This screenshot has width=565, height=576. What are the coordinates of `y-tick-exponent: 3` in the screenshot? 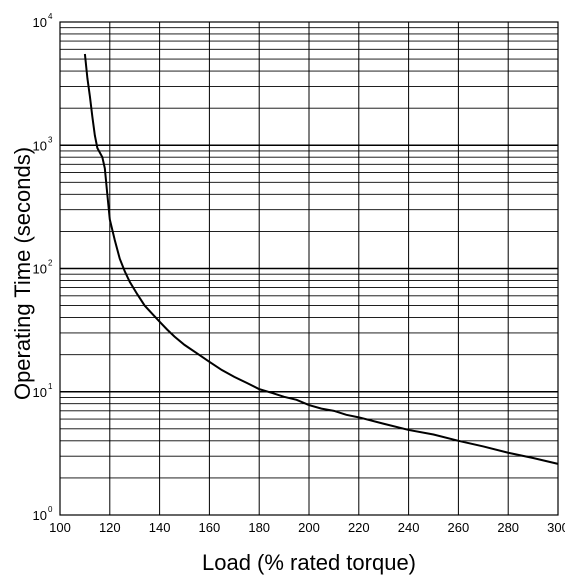 It's located at (50, 139).